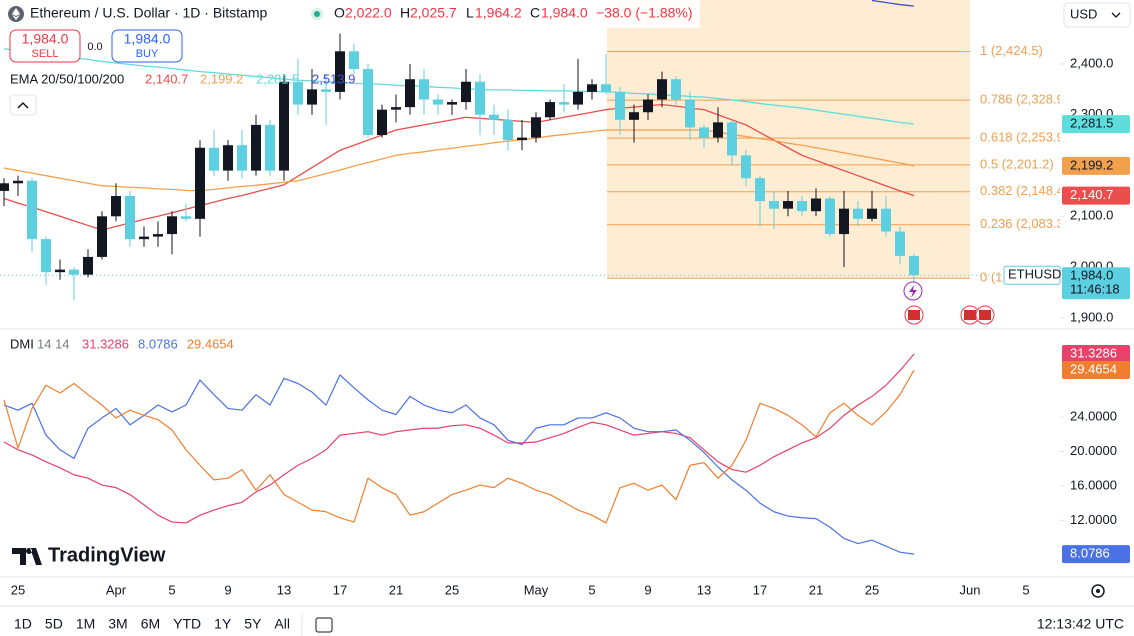 The image size is (1134, 636). Describe the element at coordinates (459, 160) in the screenshot. I see `ema-line` at that location.